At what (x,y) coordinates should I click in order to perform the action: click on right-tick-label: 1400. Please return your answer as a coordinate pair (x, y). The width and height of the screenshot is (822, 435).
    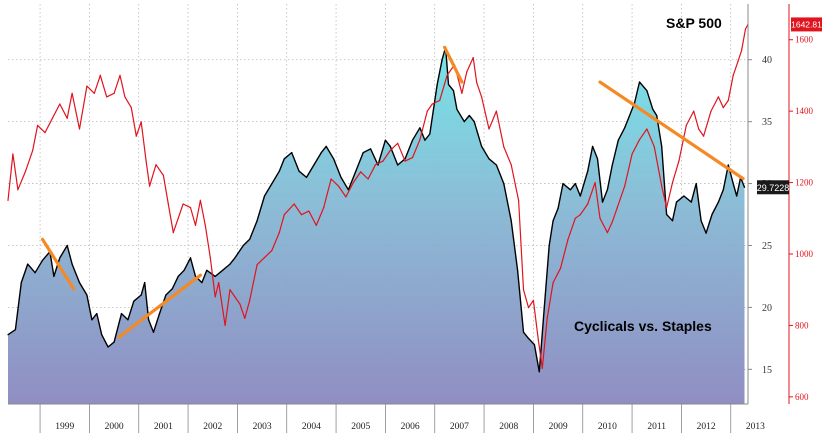
    Looking at the image, I should click on (804, 111).